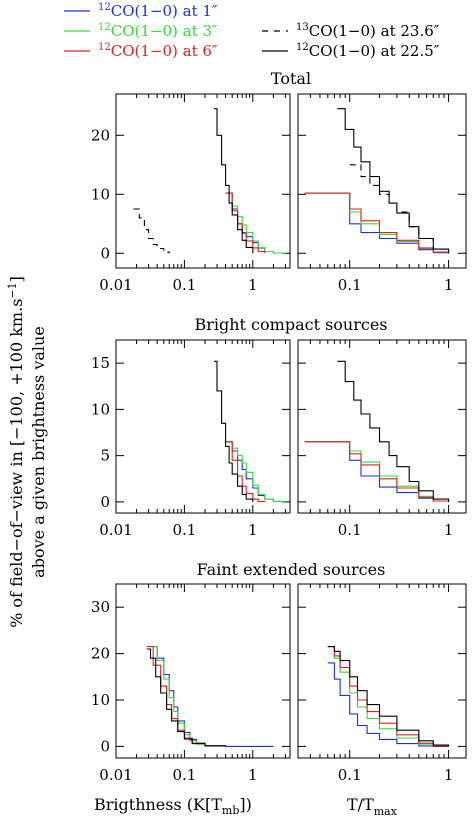 The width and height of the screenshot is (474, 828). What do you see at coordinates (38, 452) in the screenshot?
I see `y-axis-label-line2: above a given brightness value` at bounding box center [38, 452].